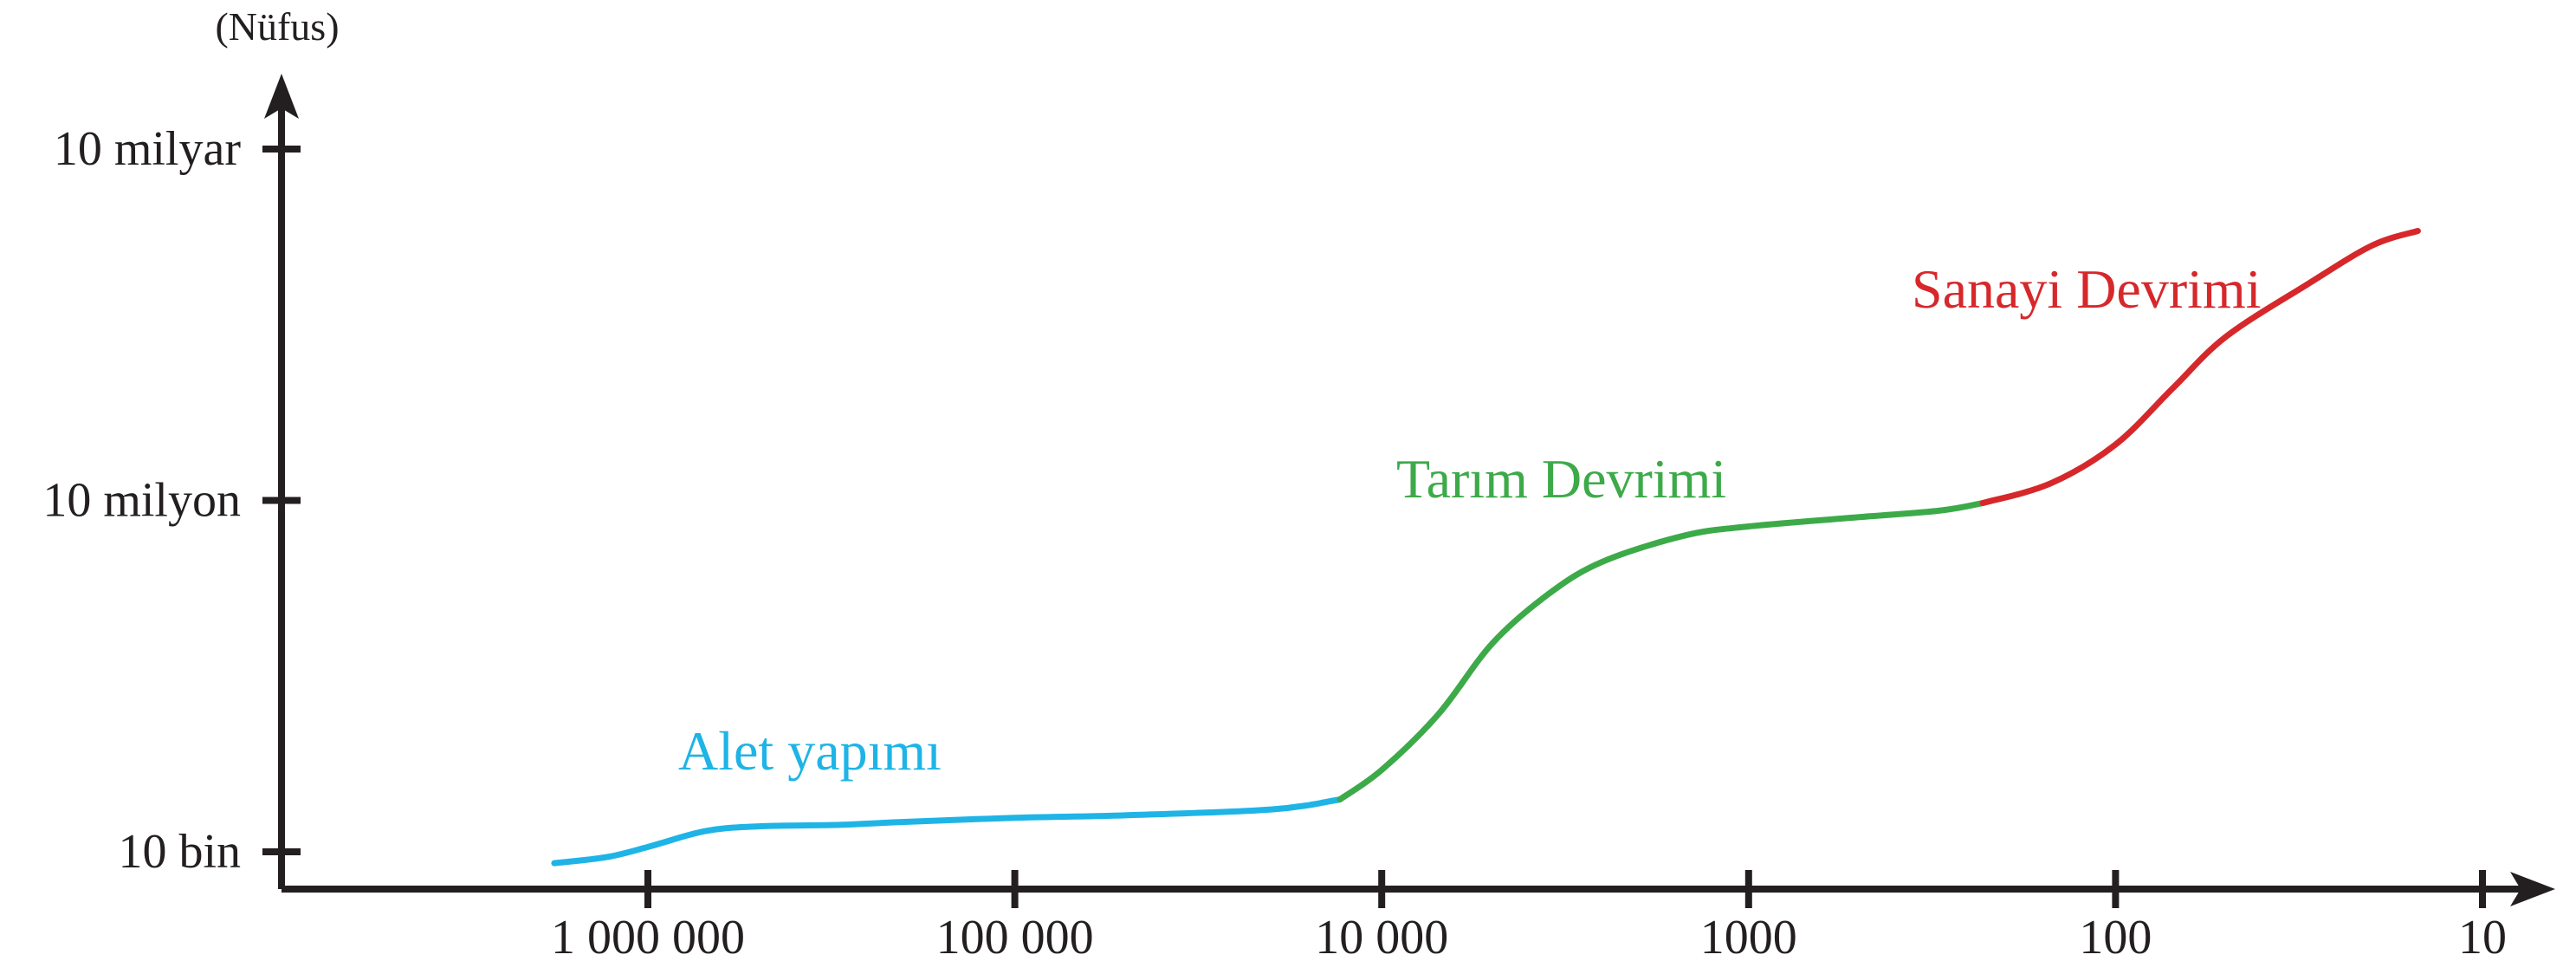 This screenshot has width=2576, height=961. I want to click on x-tick-label: 100 000, so click(1015, 936).